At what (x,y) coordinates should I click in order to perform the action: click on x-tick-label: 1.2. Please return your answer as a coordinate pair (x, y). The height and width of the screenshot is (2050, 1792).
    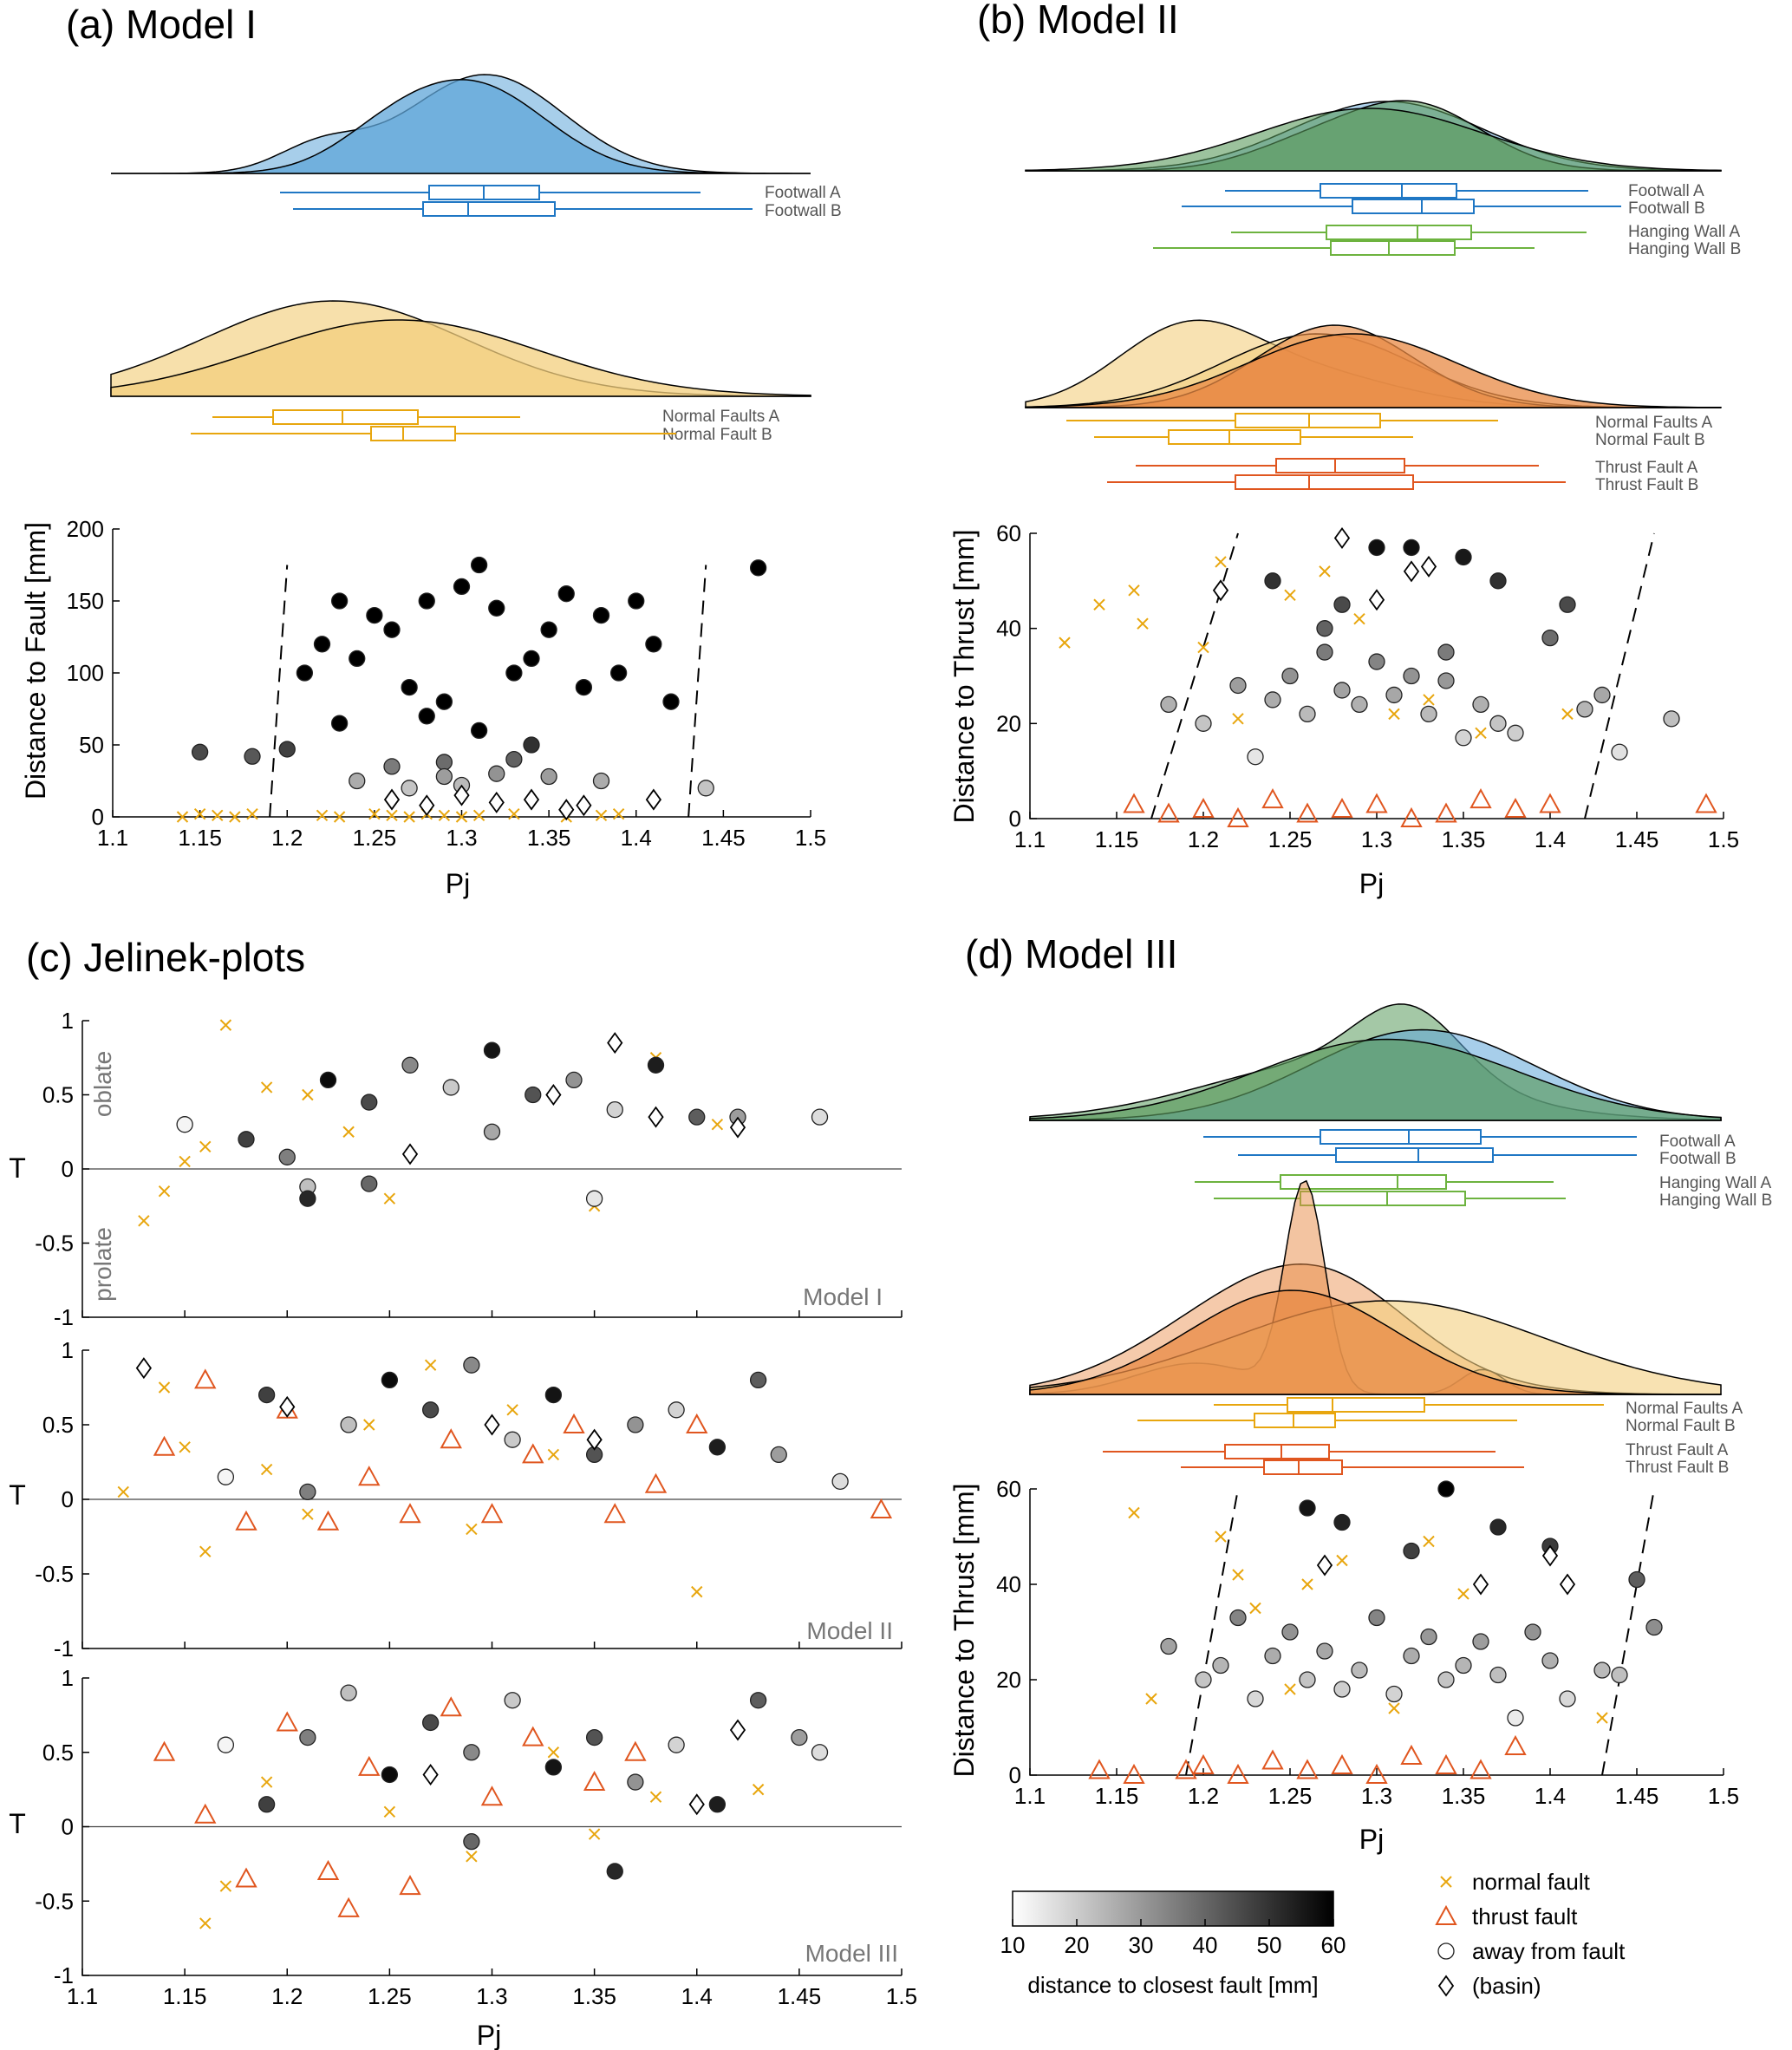
    Looking at the image, I should click on (287, 838).